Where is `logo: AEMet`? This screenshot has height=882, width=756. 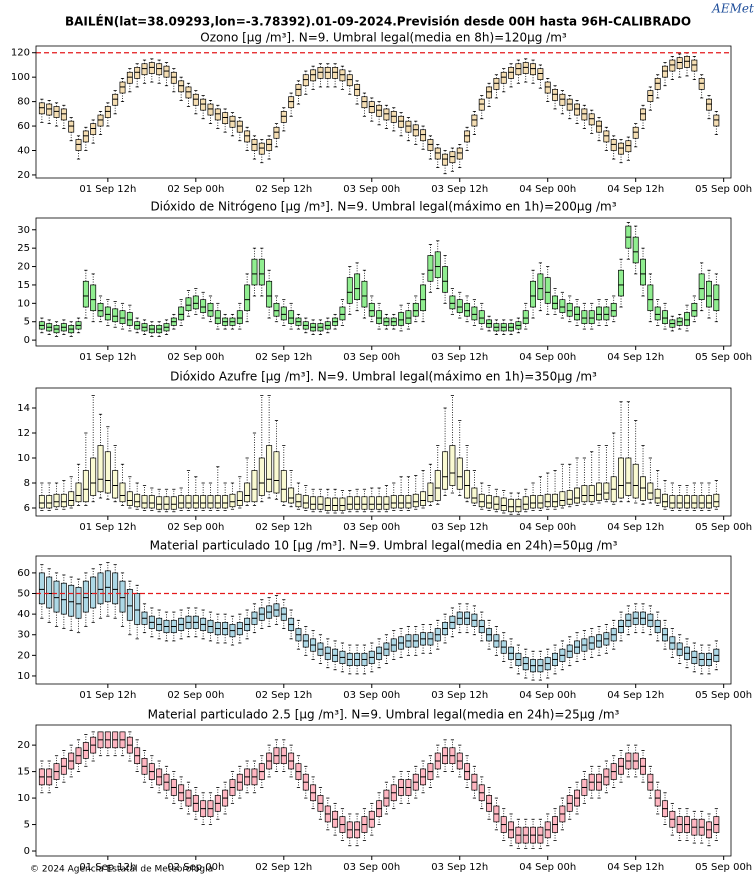 logo: AEMet is located at coordinates (732, 9).